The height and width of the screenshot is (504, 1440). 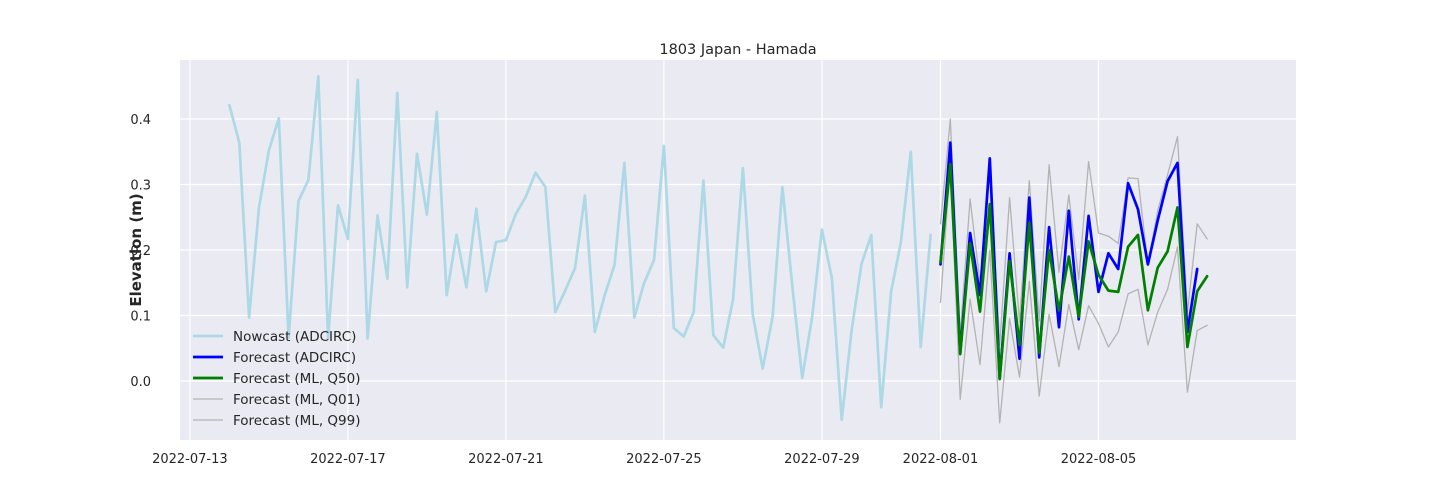 What do you see at coordinates (140, 317) in the screenshot?
I see `y-tick-label: 0.1` at bounding box center [140, 317].